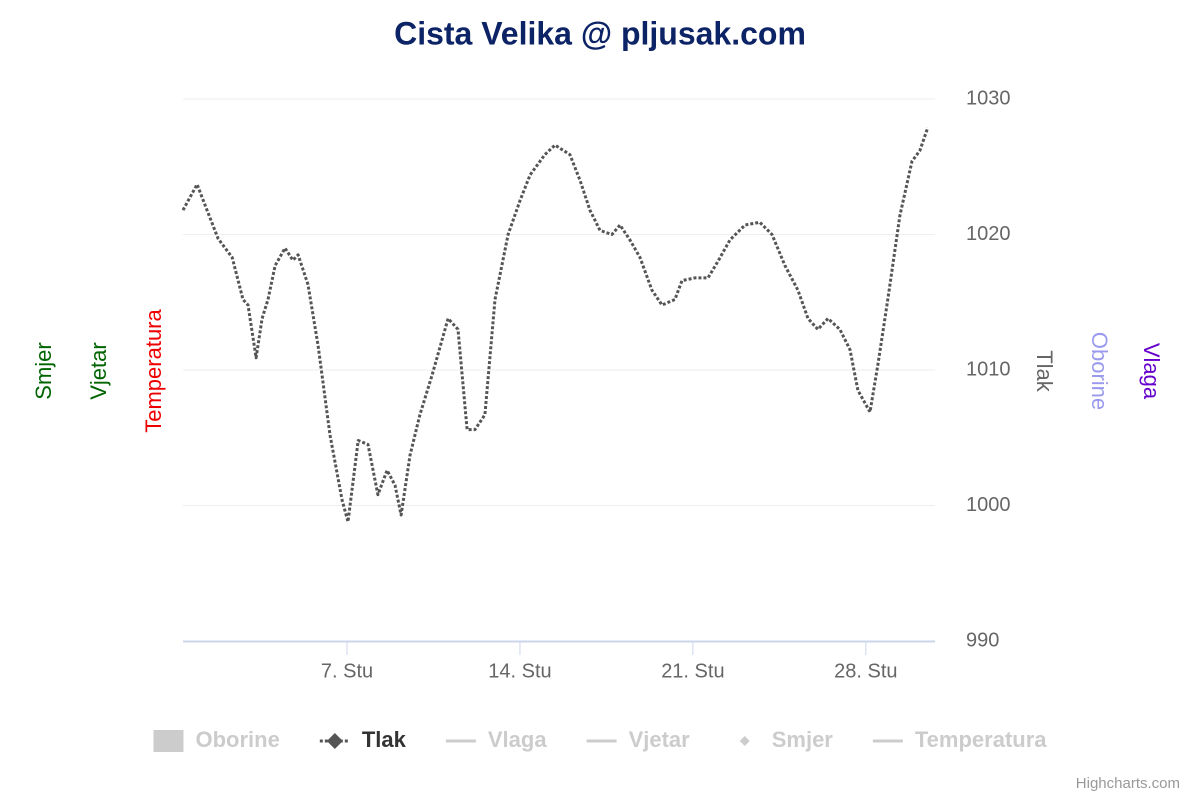 The width and height of the screenshot is (1200, 800). I want to click on chart-title: Cista Velika @ pljusak.com, so click(600, 33).